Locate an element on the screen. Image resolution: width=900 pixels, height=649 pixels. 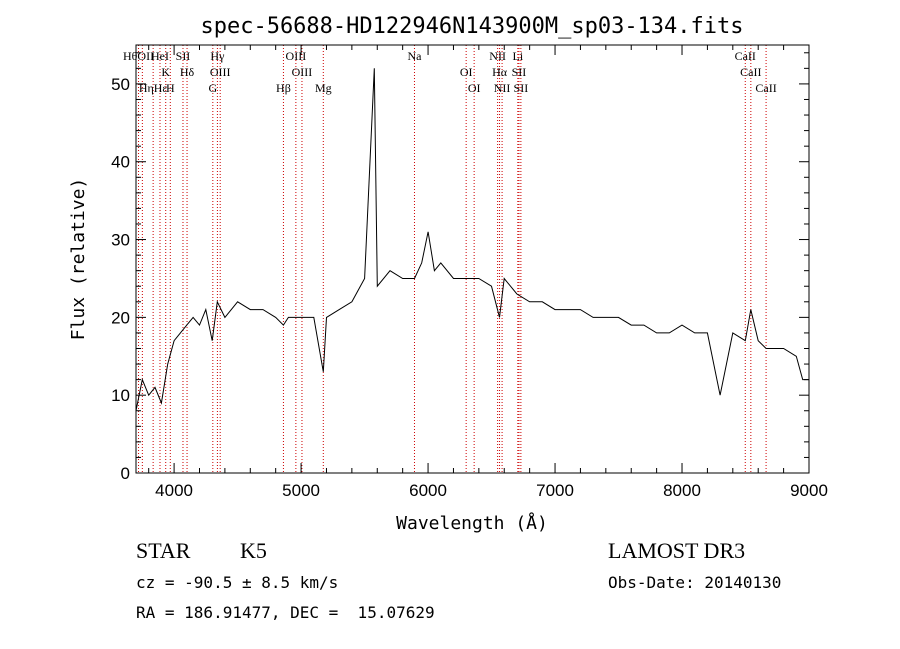
line-marker-label: K is located at coordinates (165, 72).